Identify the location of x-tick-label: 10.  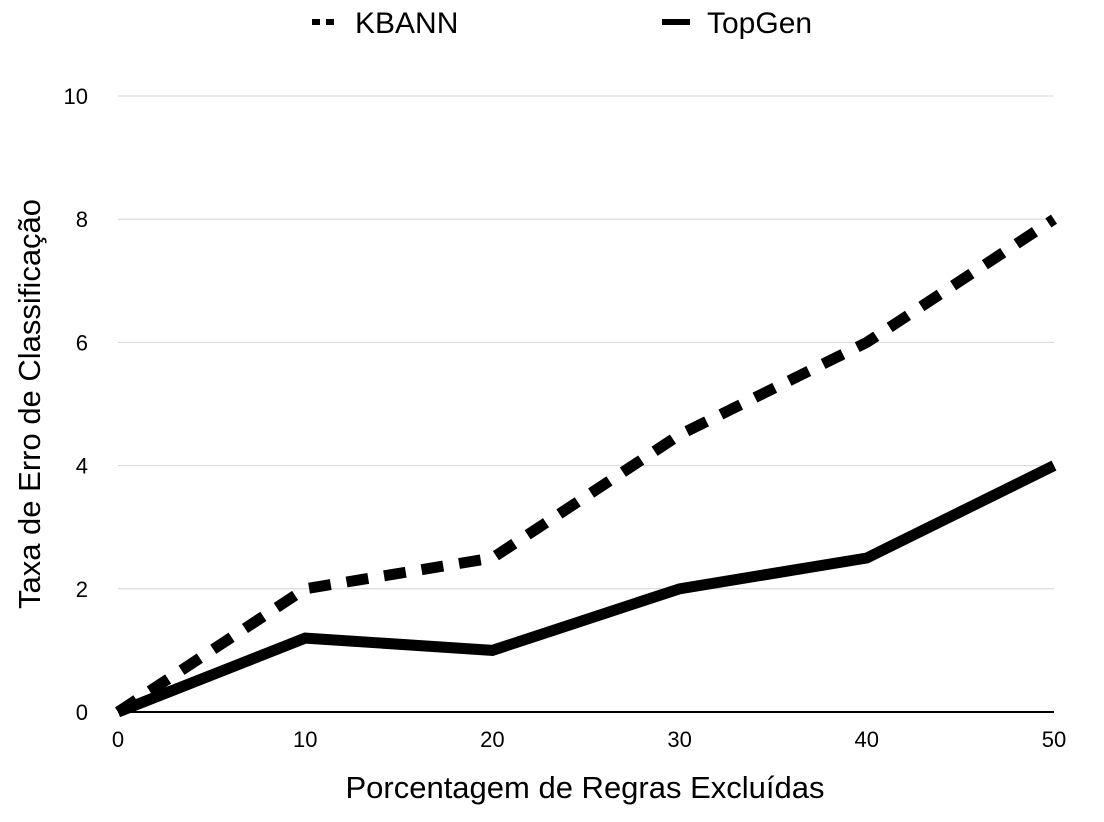
(305, 739).